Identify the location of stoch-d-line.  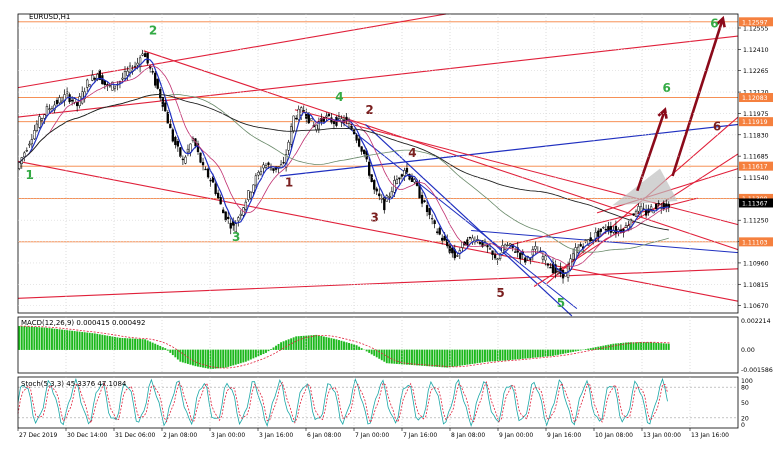
(342, 402).